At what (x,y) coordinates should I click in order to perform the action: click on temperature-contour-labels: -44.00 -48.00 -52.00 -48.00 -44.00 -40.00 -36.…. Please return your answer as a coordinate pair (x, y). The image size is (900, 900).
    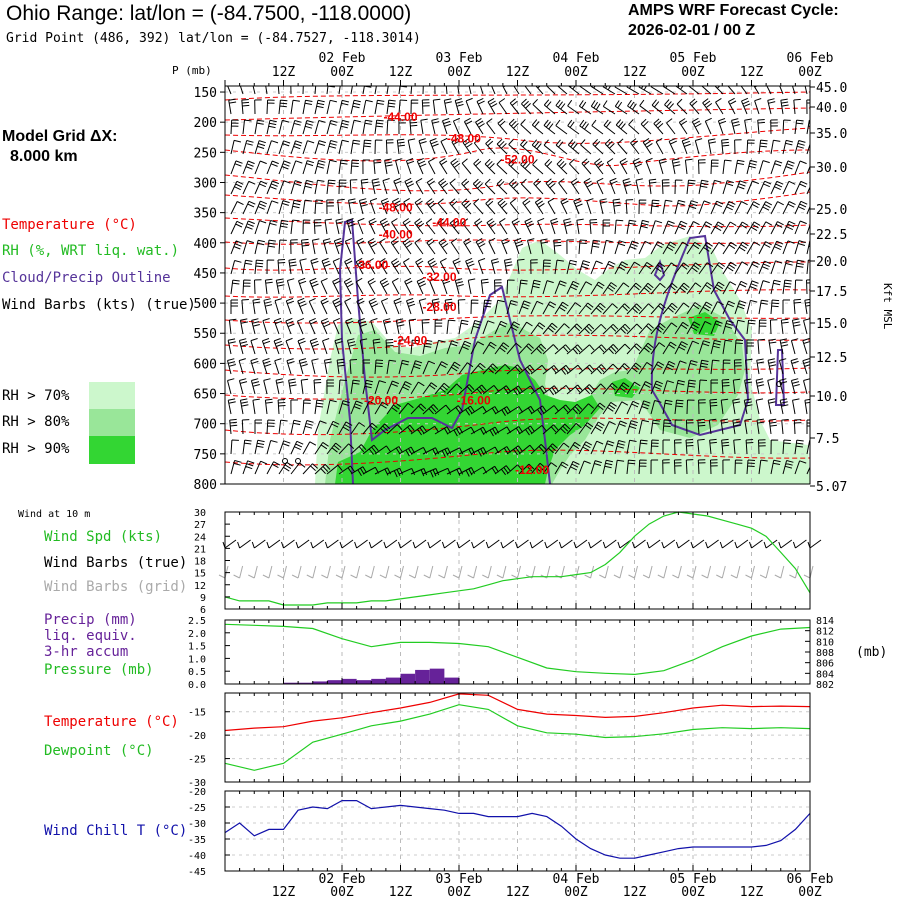
    Looking at the image, I should click on (451, 293).